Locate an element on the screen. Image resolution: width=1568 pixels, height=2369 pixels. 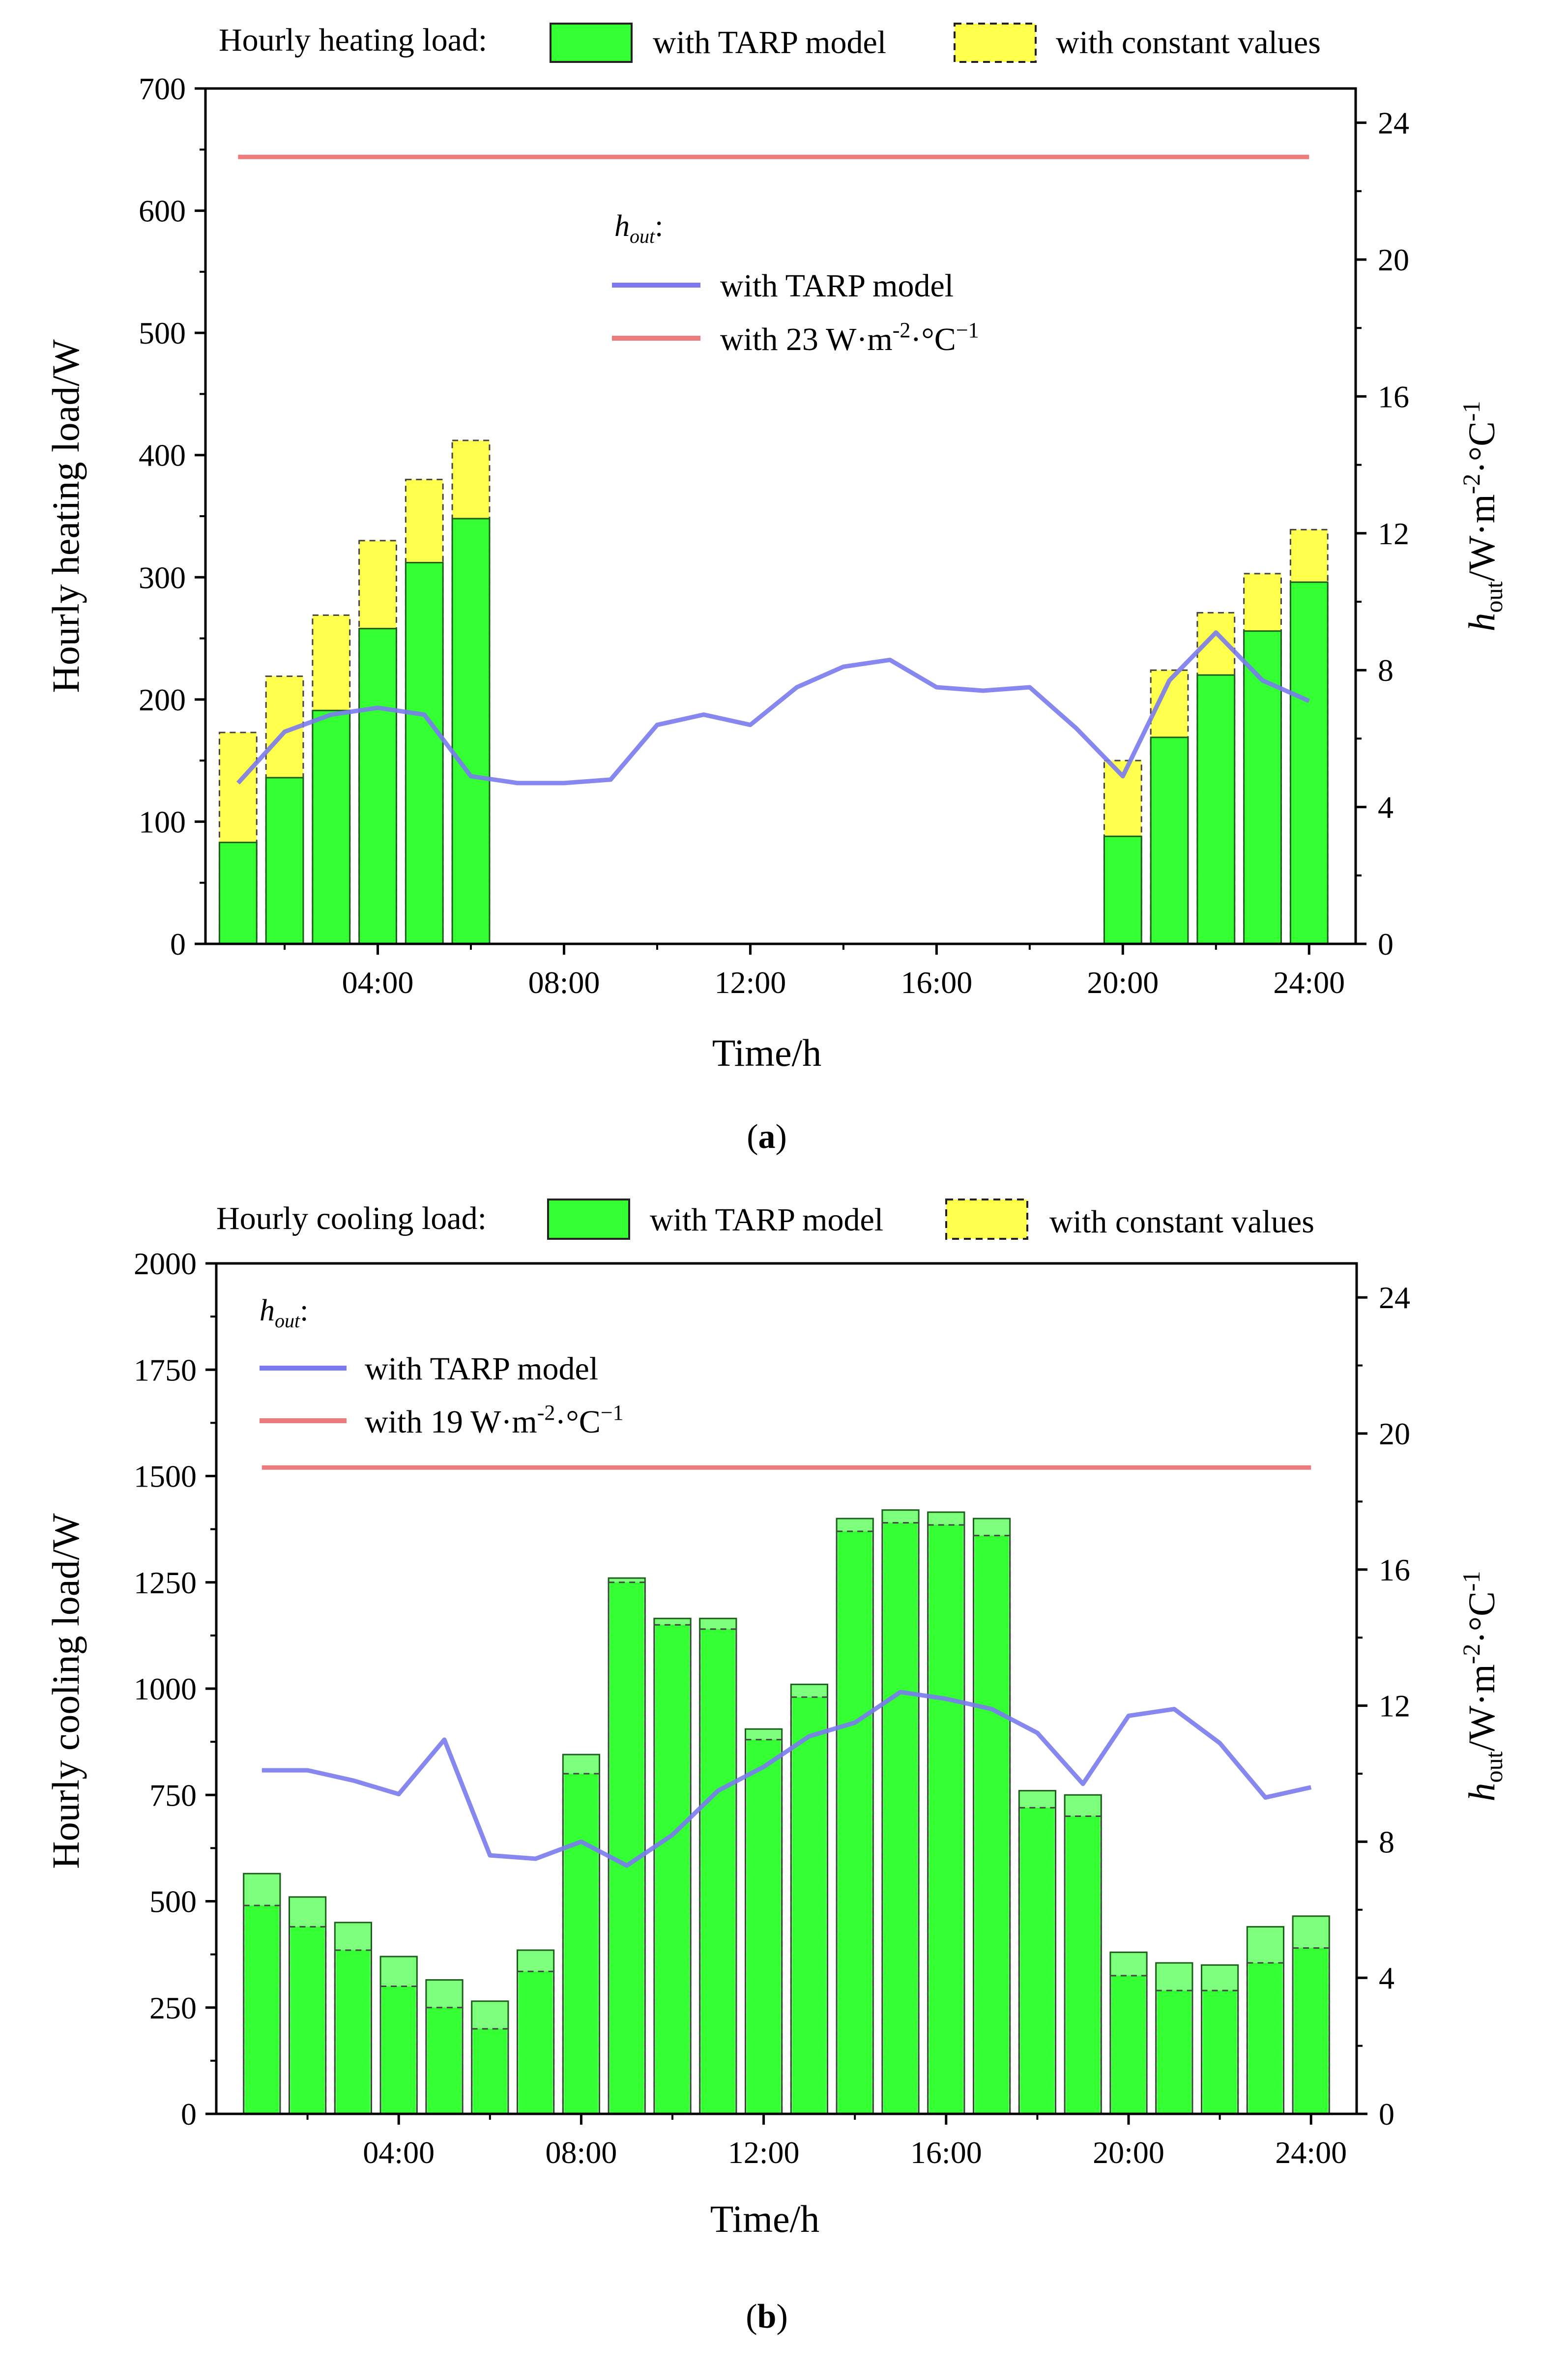
panel-b-hout-legend-label-tarp: with TARP model is located at coordinates (482, 1369).